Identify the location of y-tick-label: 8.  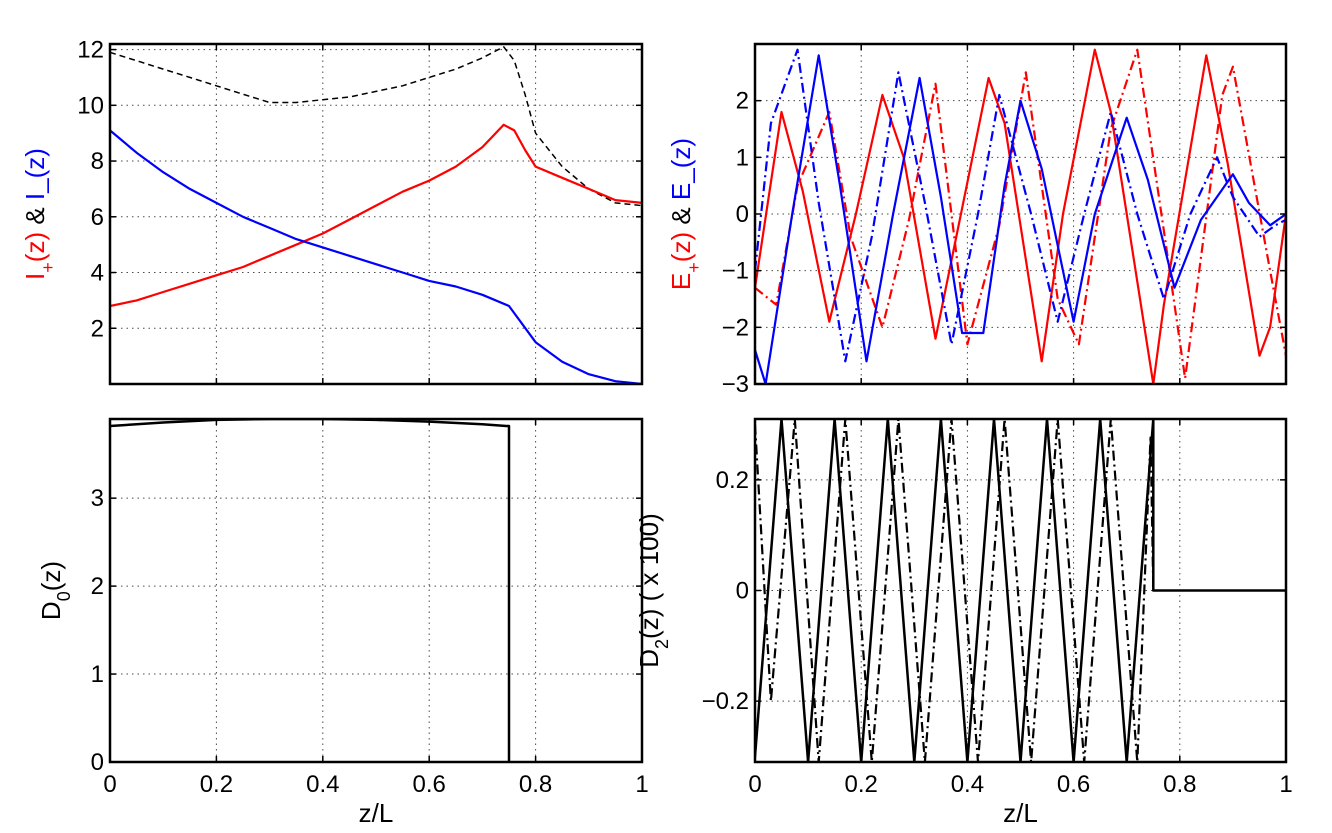
(97, 161).